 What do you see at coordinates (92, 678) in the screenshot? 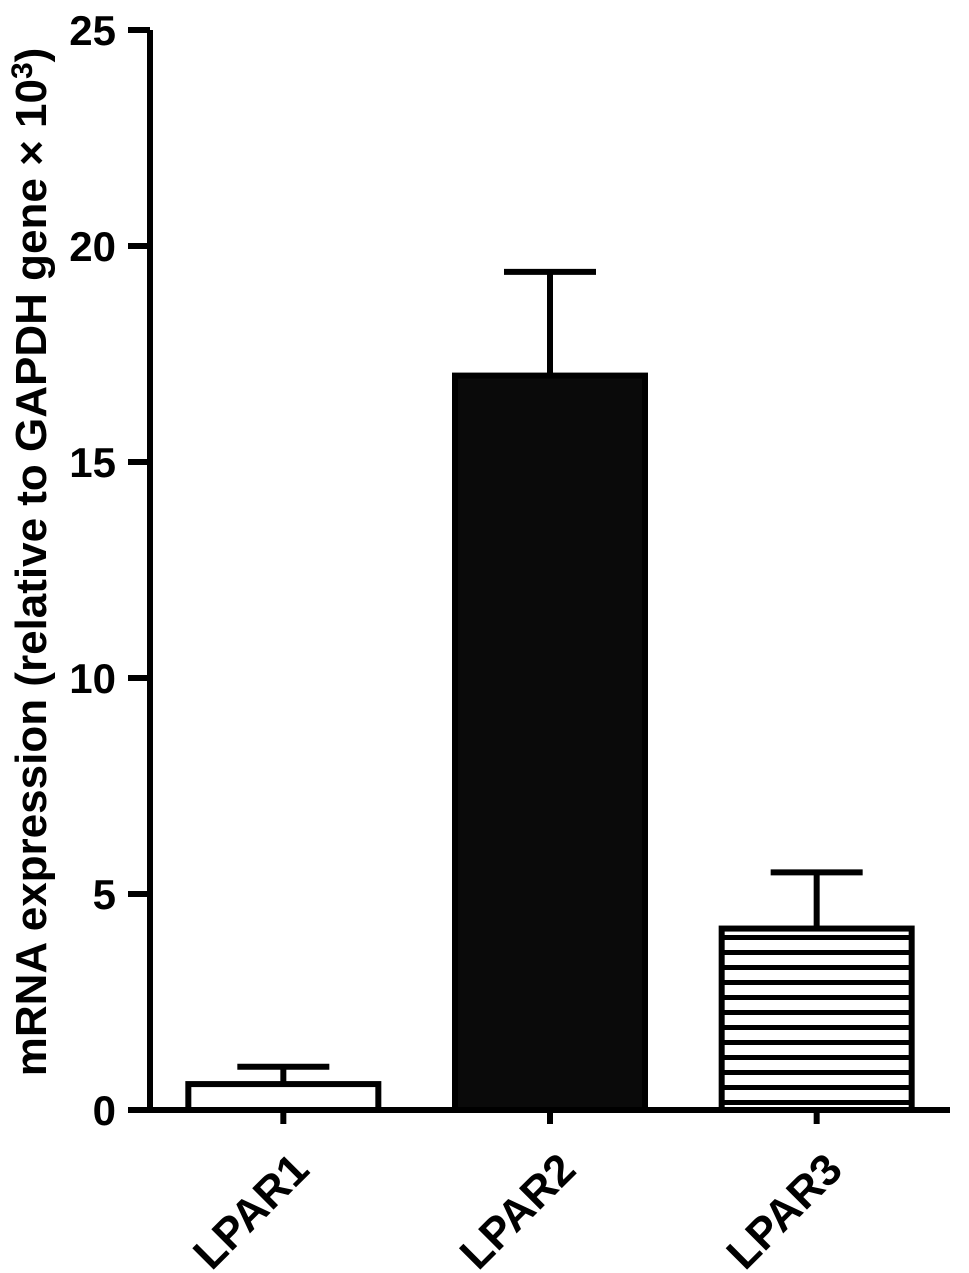
I see `y-tick-label: 10` at bounding box center [92, 678].